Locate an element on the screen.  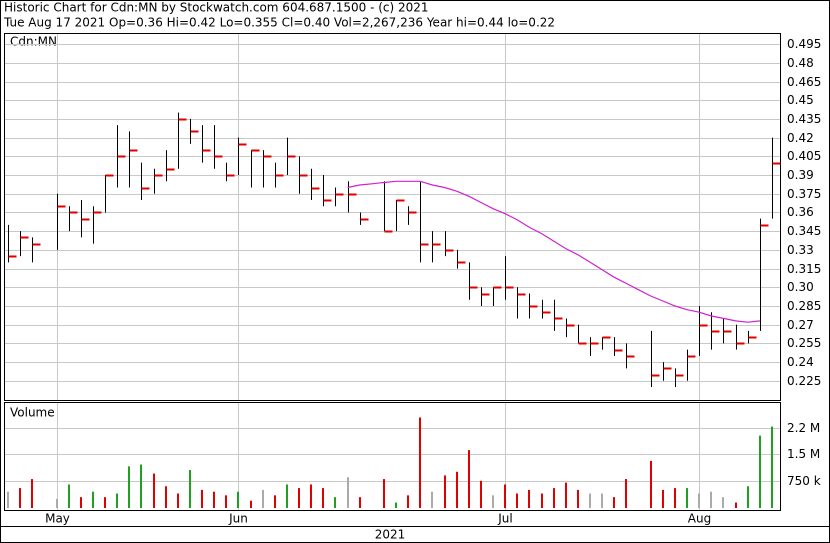
y-tick-label: 0.39 is located at coordinates (800, 175).